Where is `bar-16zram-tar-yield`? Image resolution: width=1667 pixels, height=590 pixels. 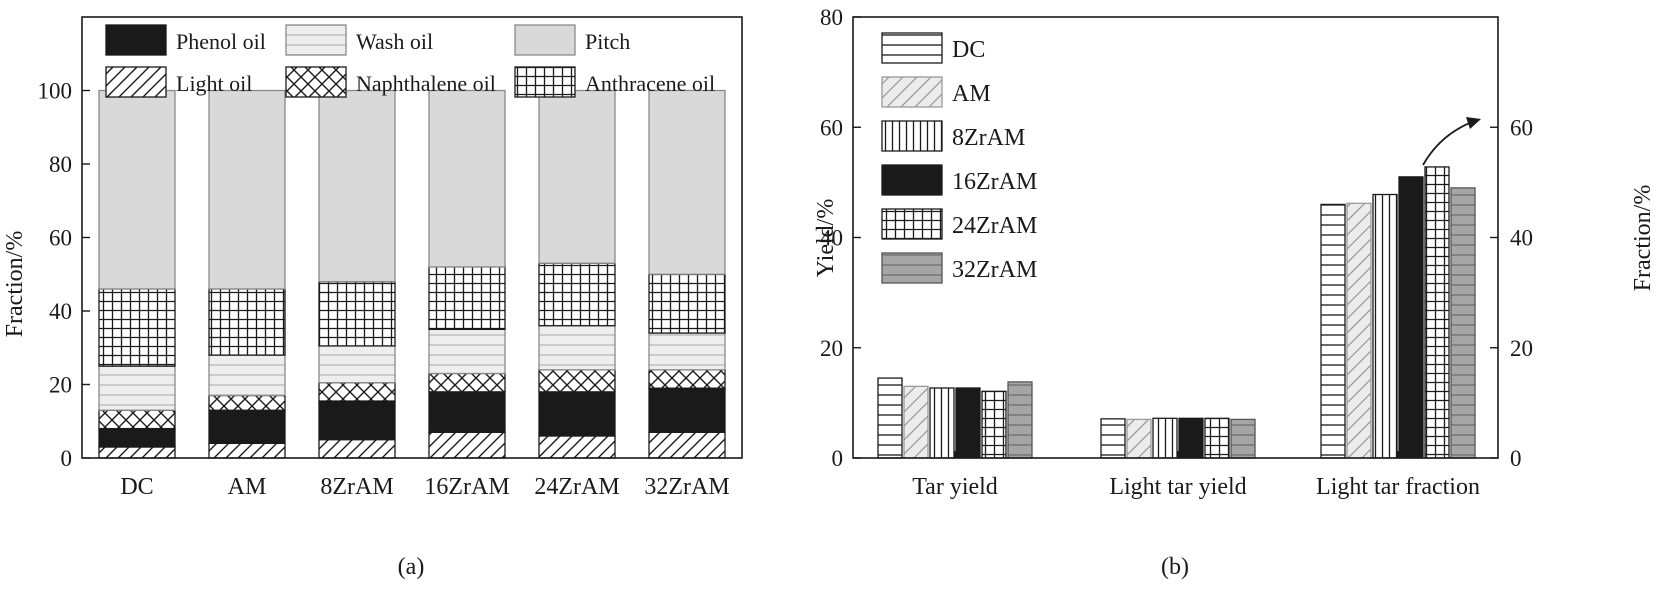
bar-16zram-tar-yield is located at coordinates (968, 423).